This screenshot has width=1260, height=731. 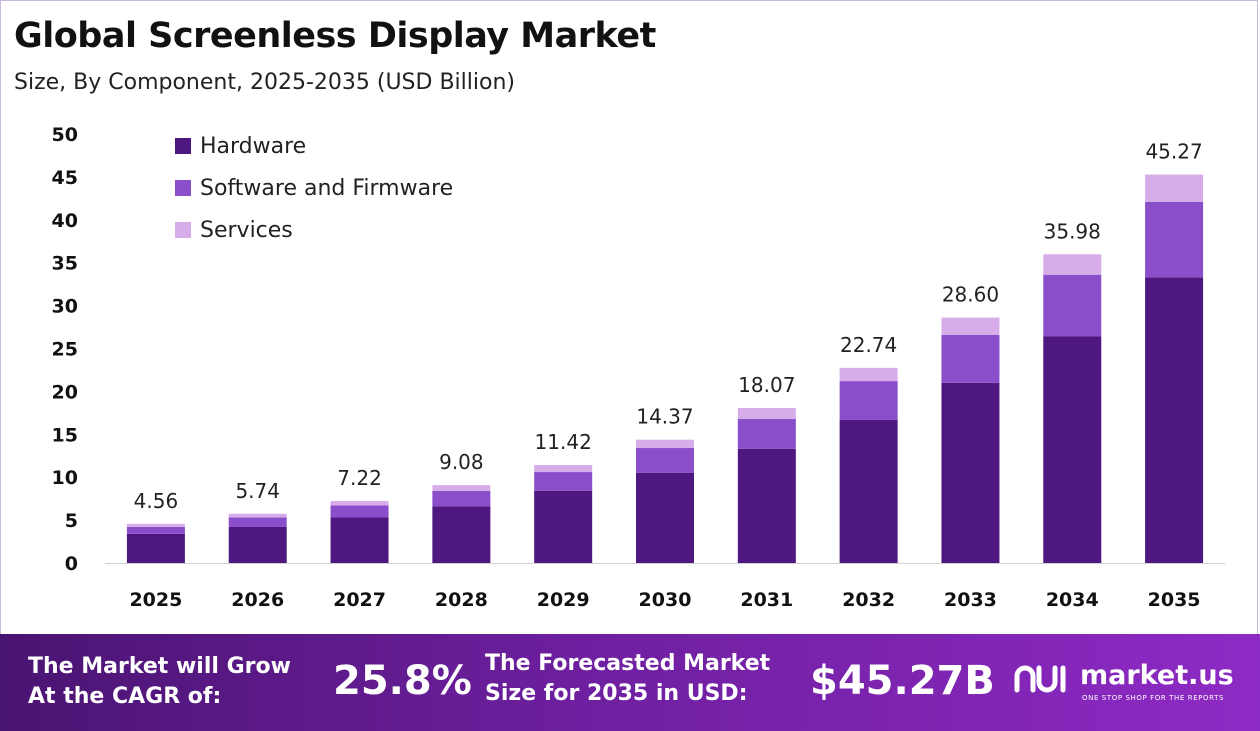 I want to click on x-tick-label-2032: 2032, so click(x=868, y=600).